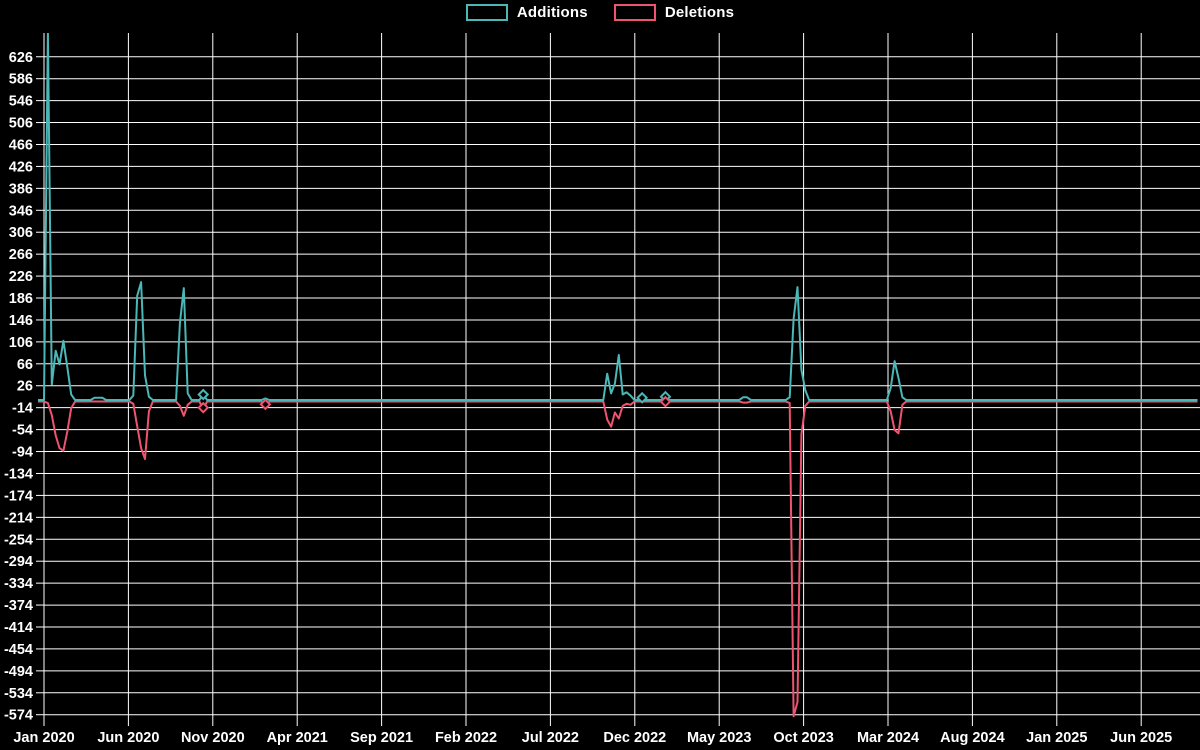 The image size is (1200, 750). I want to click on y-tick-label: 586, so click(21, 80).